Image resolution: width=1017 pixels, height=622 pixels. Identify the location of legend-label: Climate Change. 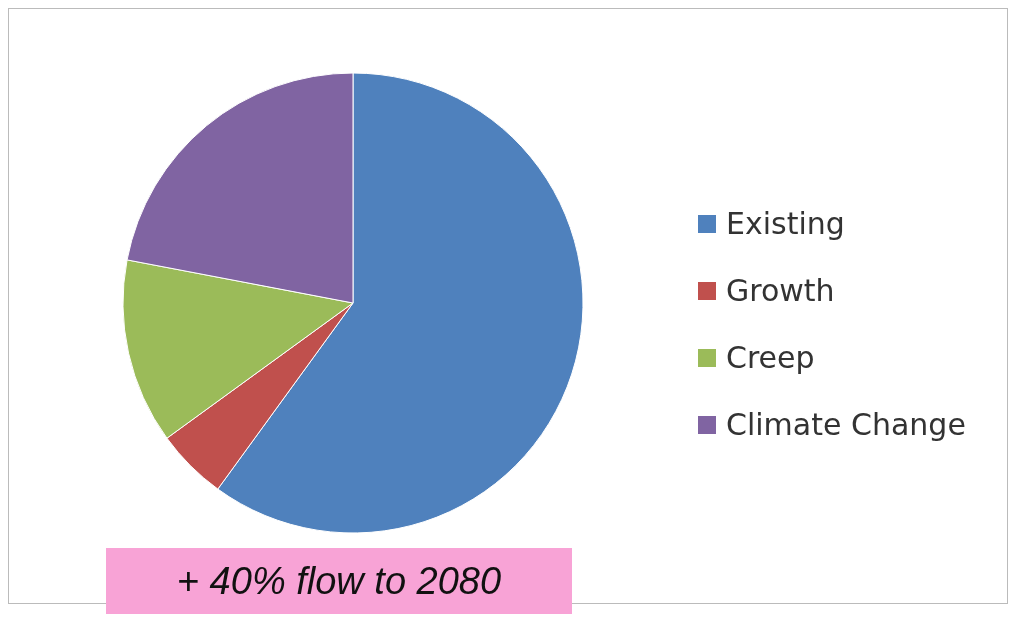
(846, 424).